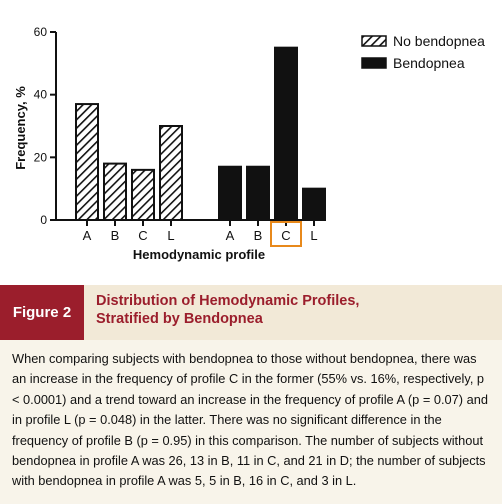  I want to click on y-tick-label: 40, so click(41, 95).